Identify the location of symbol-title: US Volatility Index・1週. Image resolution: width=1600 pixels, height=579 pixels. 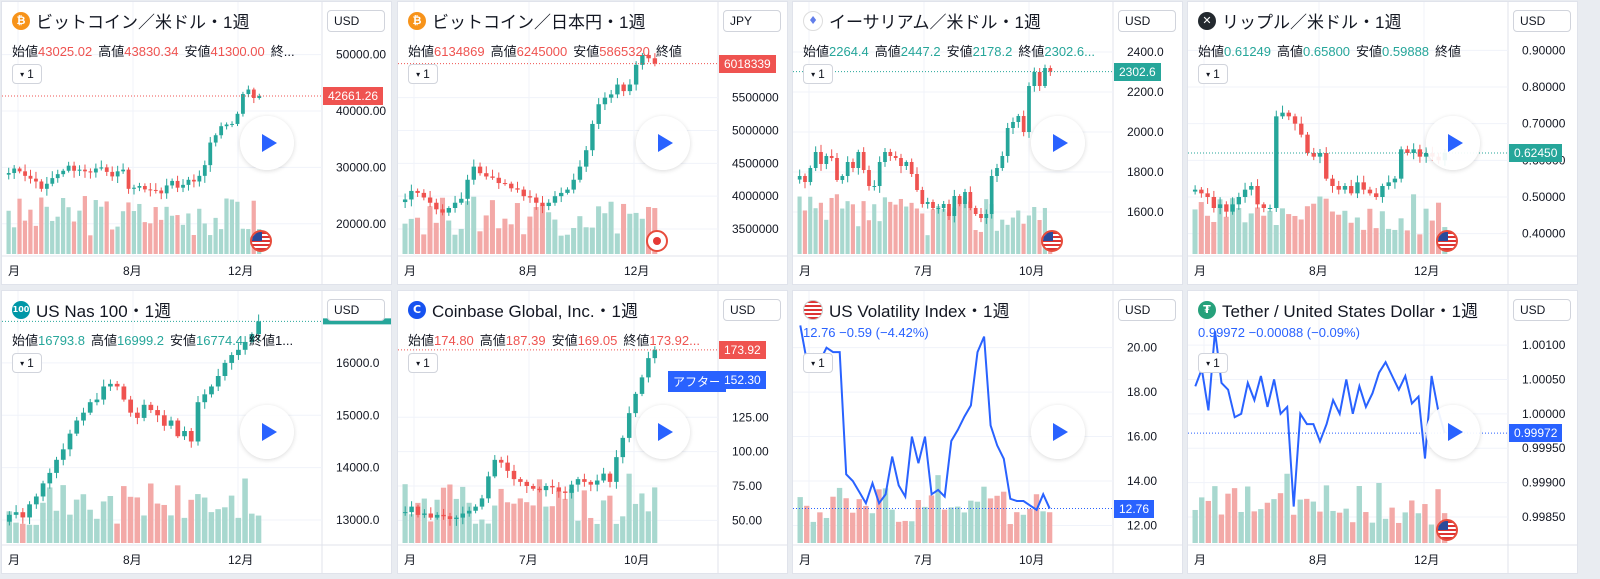
(919, 311).